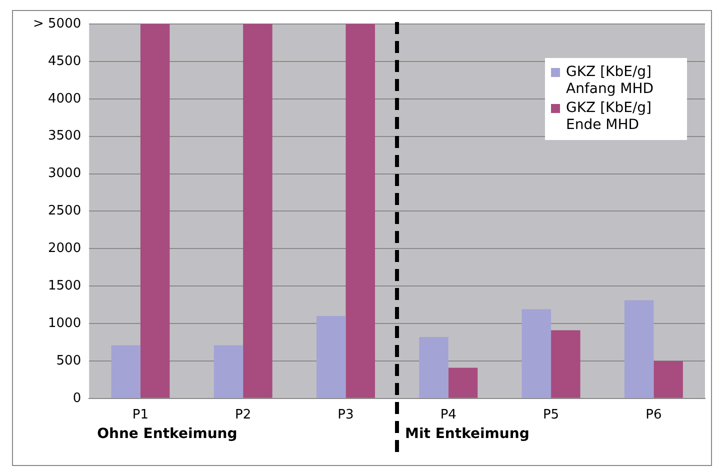  I want to click on x-tick-label: P5, so click(551, 415).